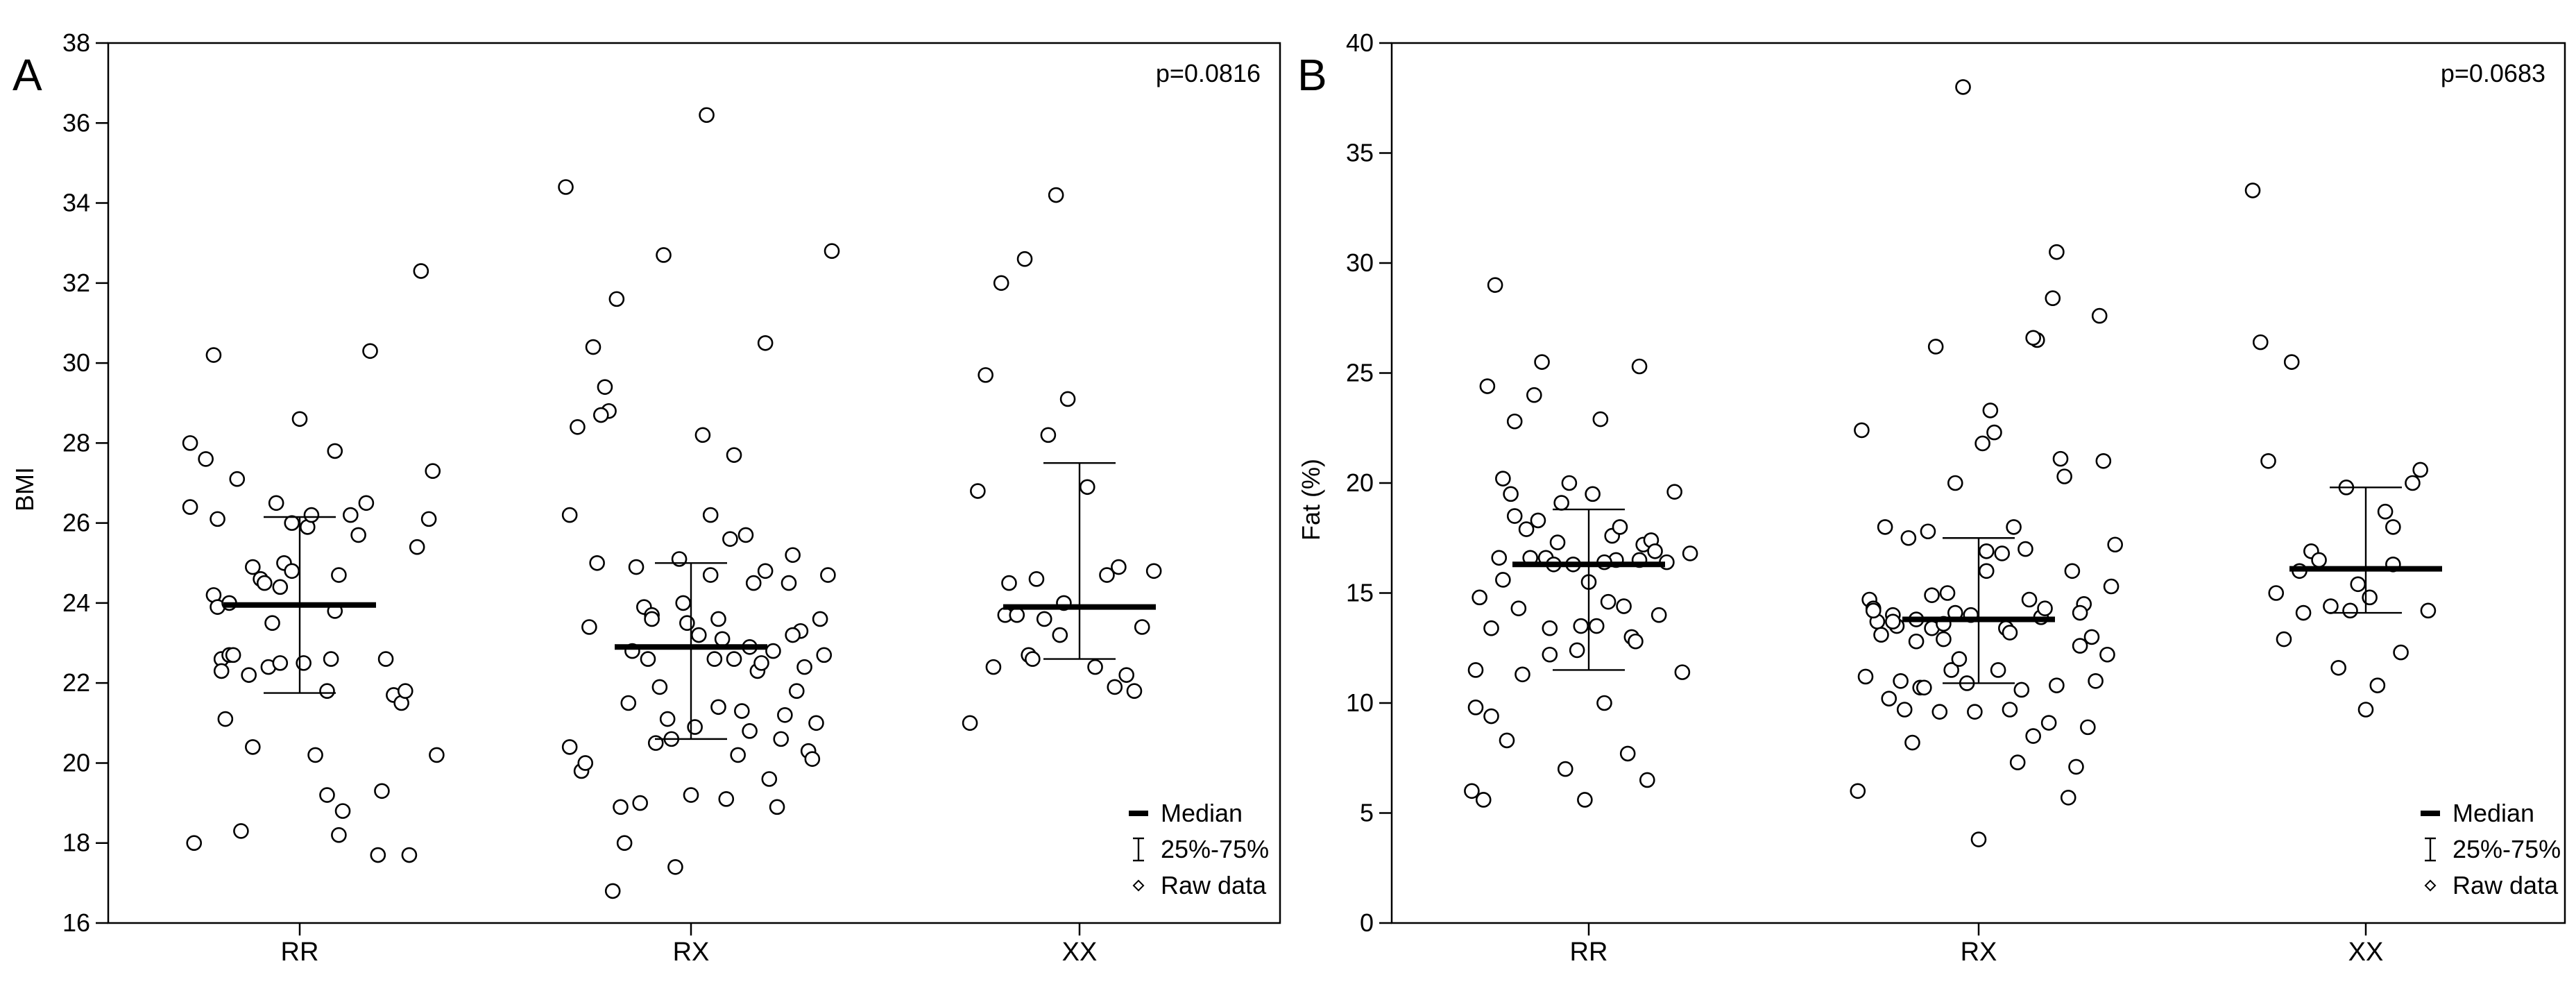 Image resolution: width=2576 pixels, height=982 pixels. Describe the element at coordinates (1080, 952) in the screenshot. I see `x-tick-label: XX` at that location.